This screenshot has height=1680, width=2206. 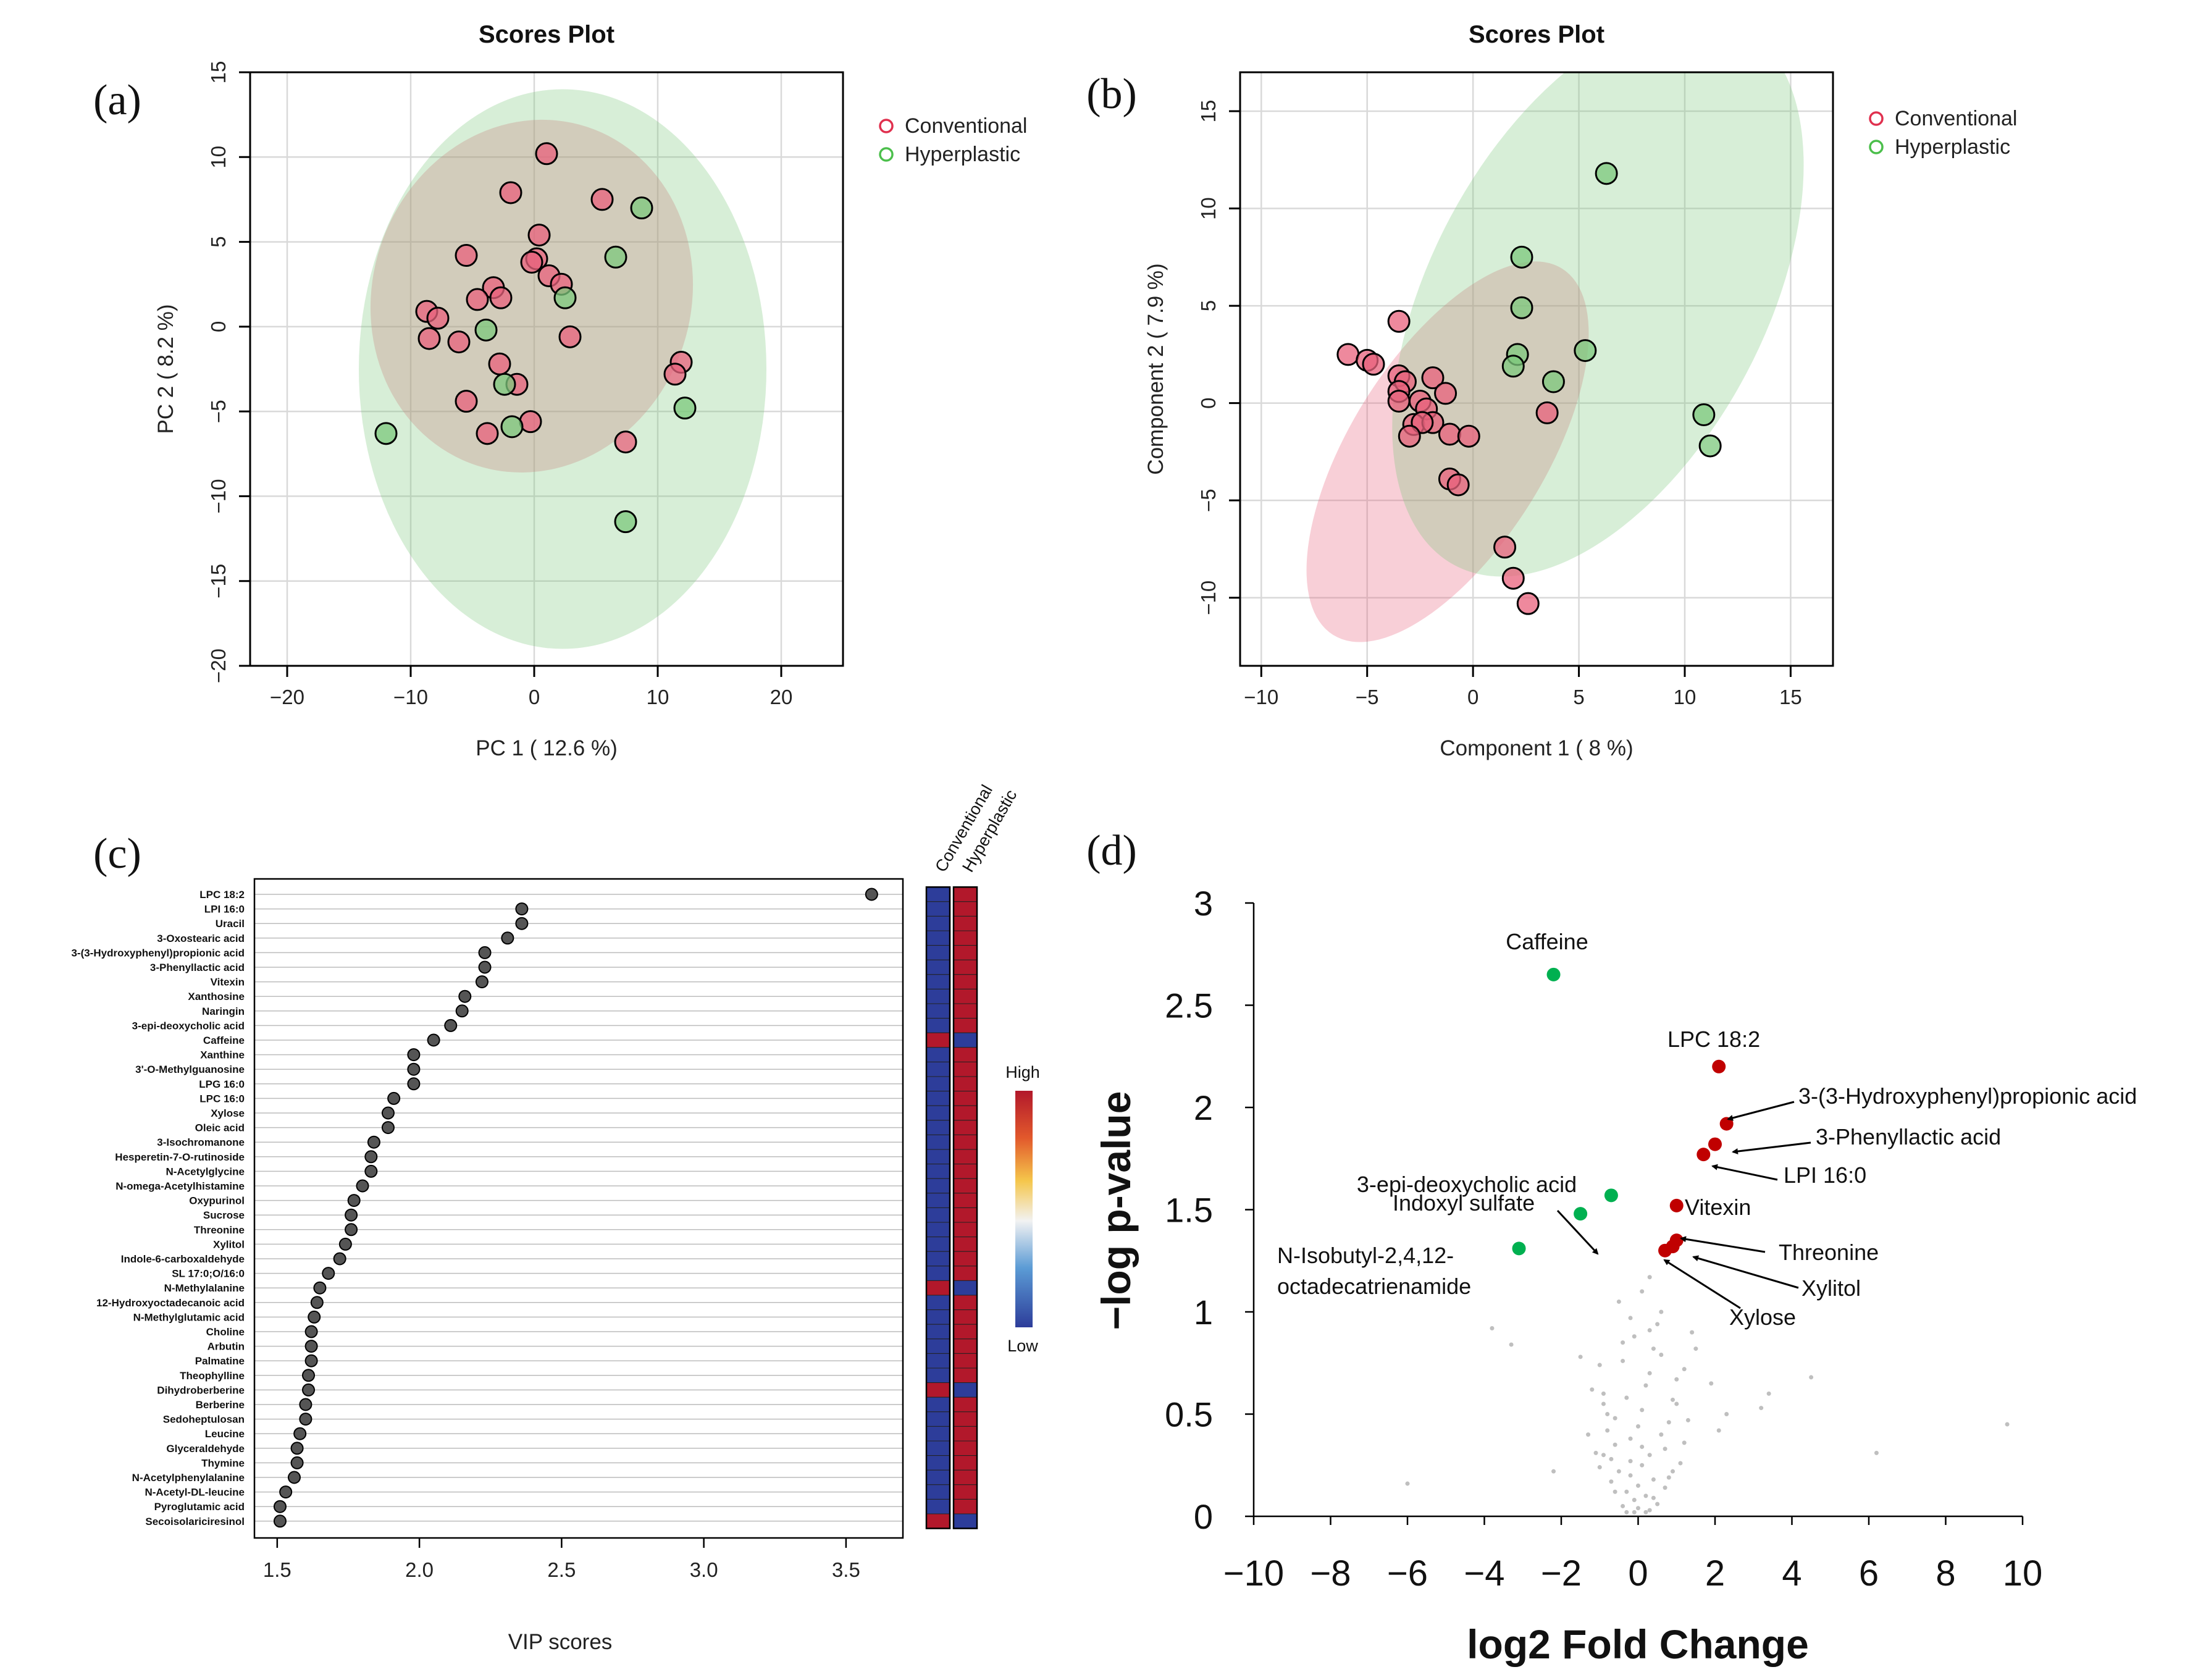 I want to click on colorbar-high-label: High, so click(x=1022, y=1073).